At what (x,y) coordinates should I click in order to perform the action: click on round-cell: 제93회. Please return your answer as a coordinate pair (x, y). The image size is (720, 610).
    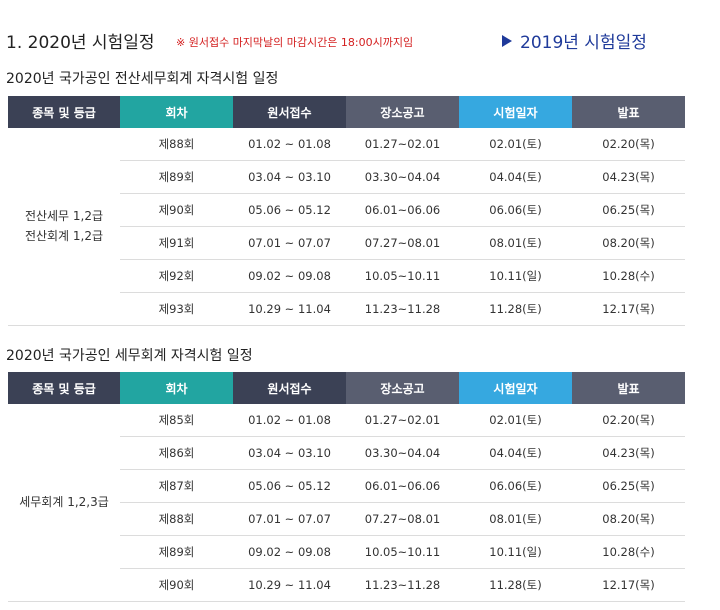
    Looking at the image, I should click on (176, 309).